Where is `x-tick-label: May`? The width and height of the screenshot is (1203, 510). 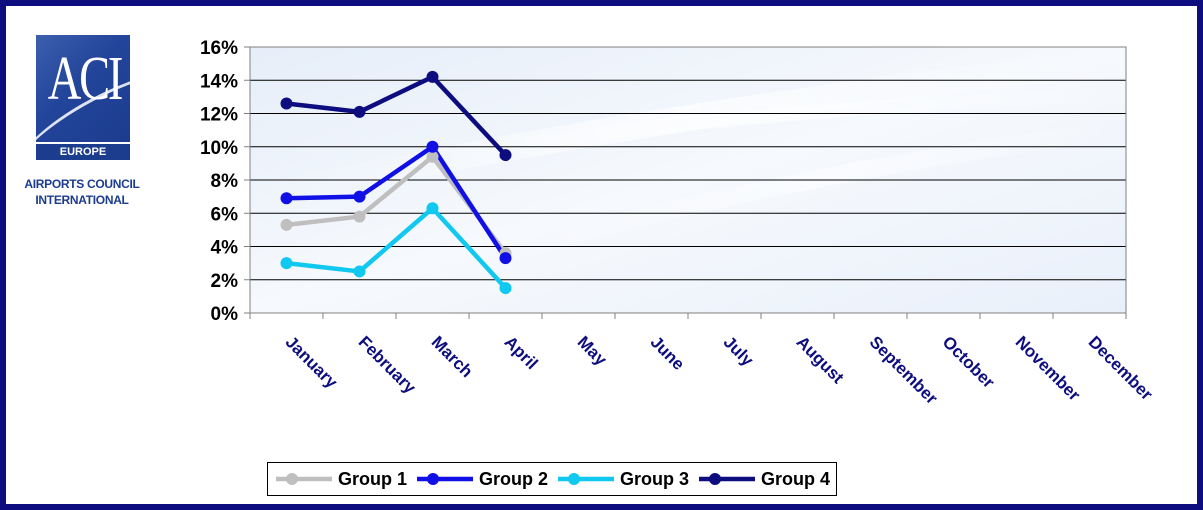
x-tick-label: May is located at coordinates (592, 350).